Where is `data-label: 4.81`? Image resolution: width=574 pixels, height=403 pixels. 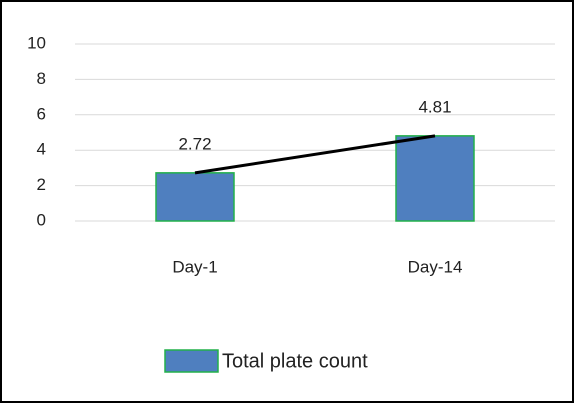 data-label: 4.81 is located at coordinates (434, 106).